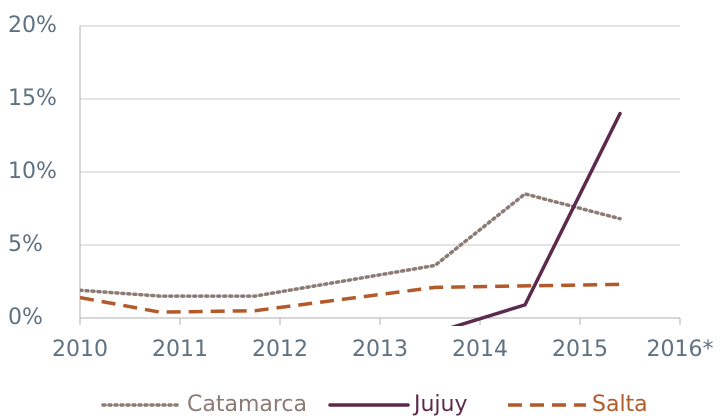 The height and width of the screenshot is (419, 723). What do you see at coordinates (32, 98) in the screenshot?
I see `y-tick-label: 15%` at bounding box center [32, 98].